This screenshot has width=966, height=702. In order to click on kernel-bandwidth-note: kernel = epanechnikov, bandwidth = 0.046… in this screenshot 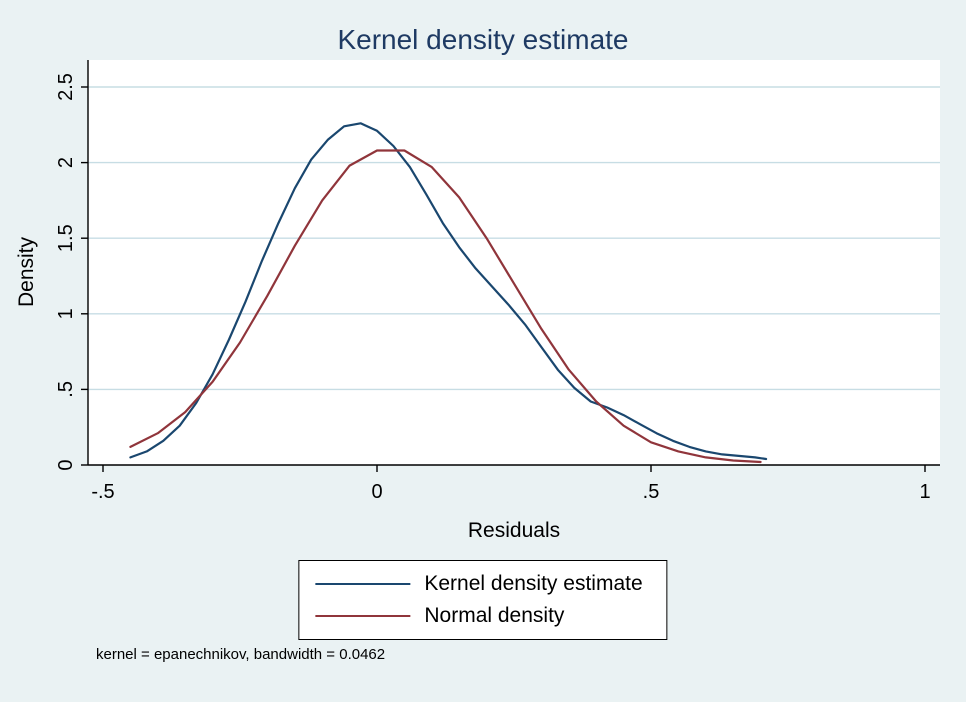, I will do `click(241, 654)`.